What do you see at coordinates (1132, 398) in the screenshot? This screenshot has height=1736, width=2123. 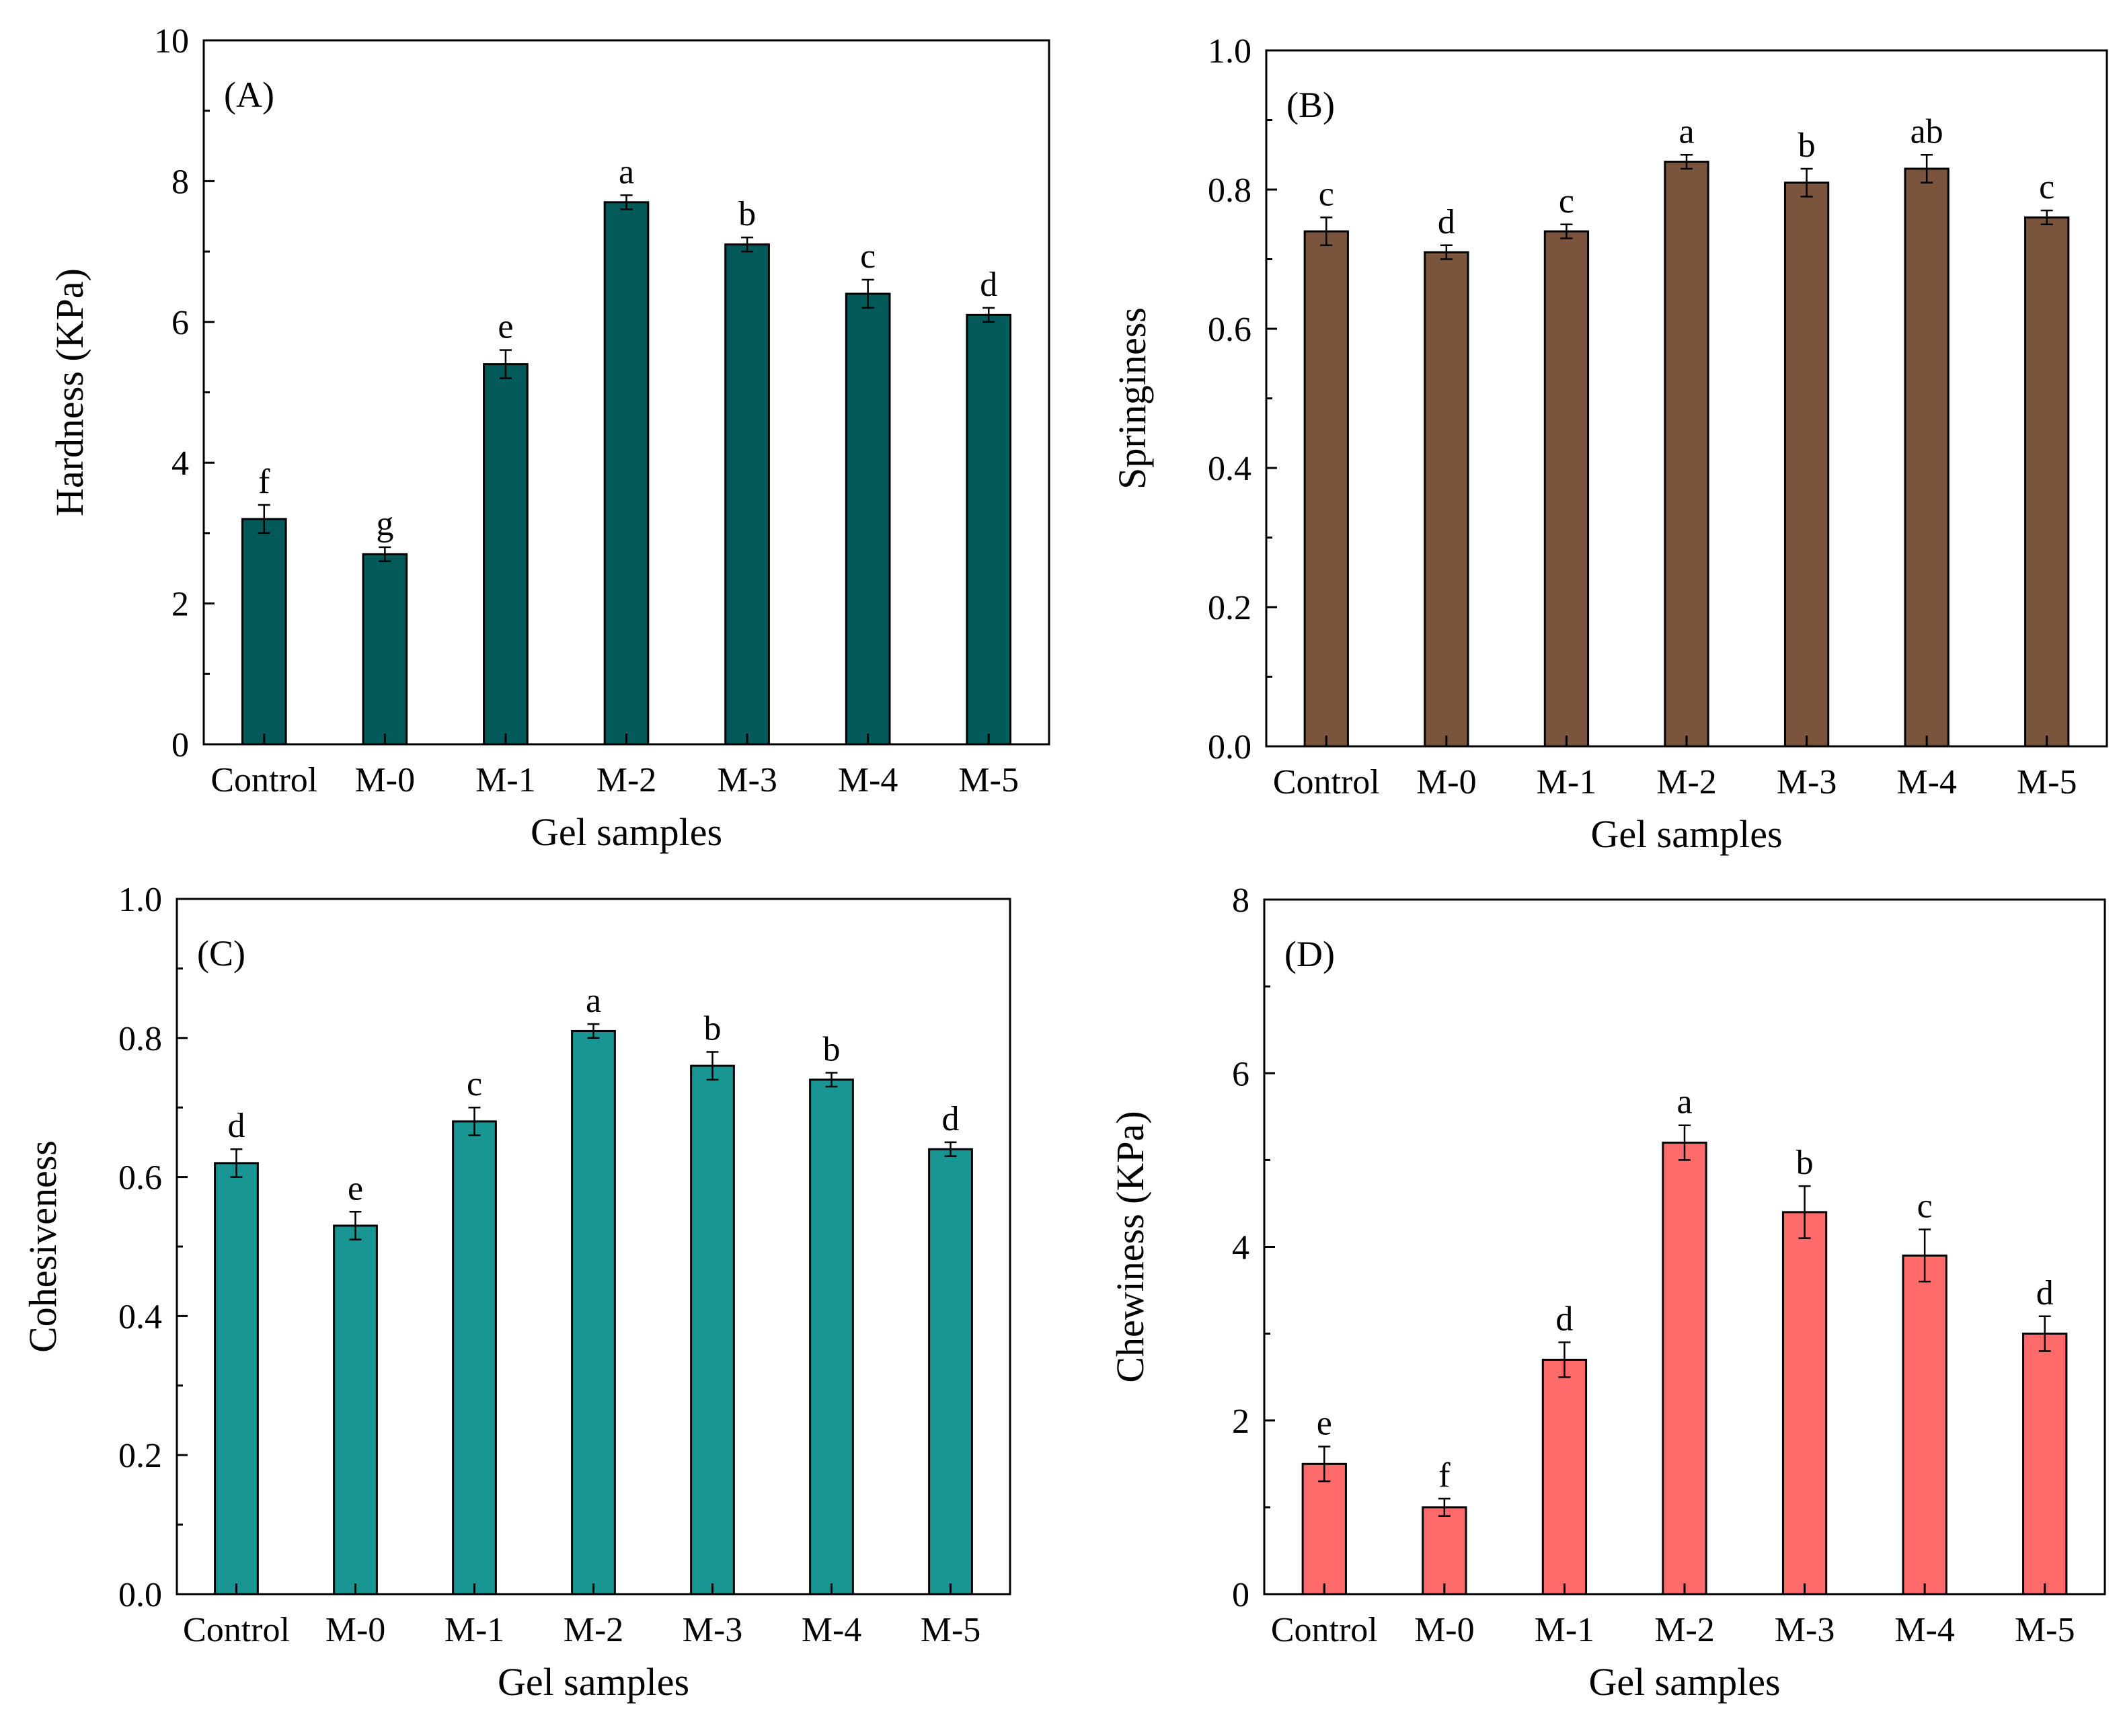 I see `y-axis-title: Springiness` at bounding box center [1132, 398].